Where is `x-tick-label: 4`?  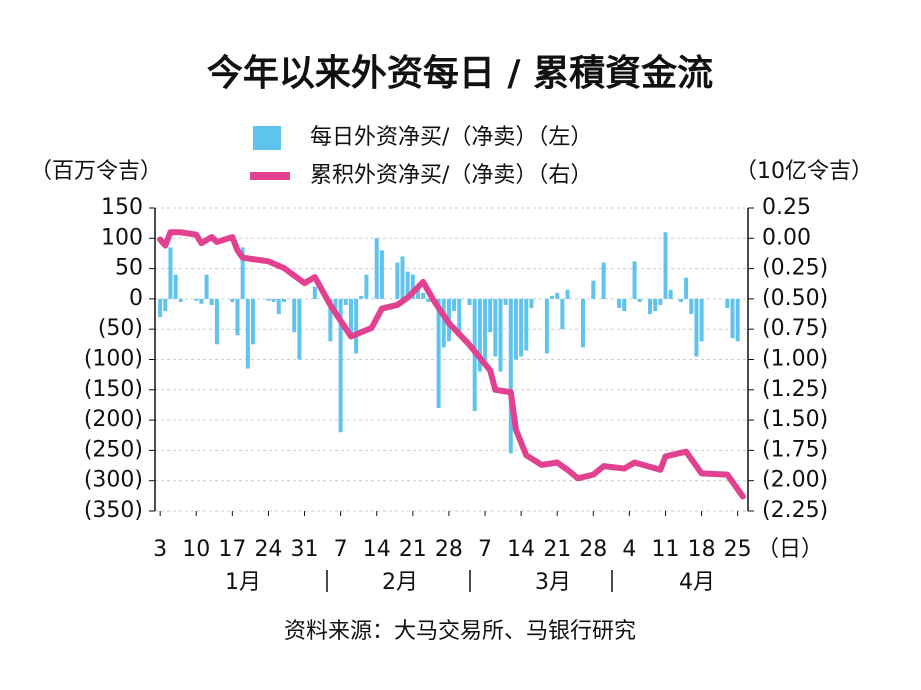 x-tick-label: 4 is located at coordinates (629, 549).